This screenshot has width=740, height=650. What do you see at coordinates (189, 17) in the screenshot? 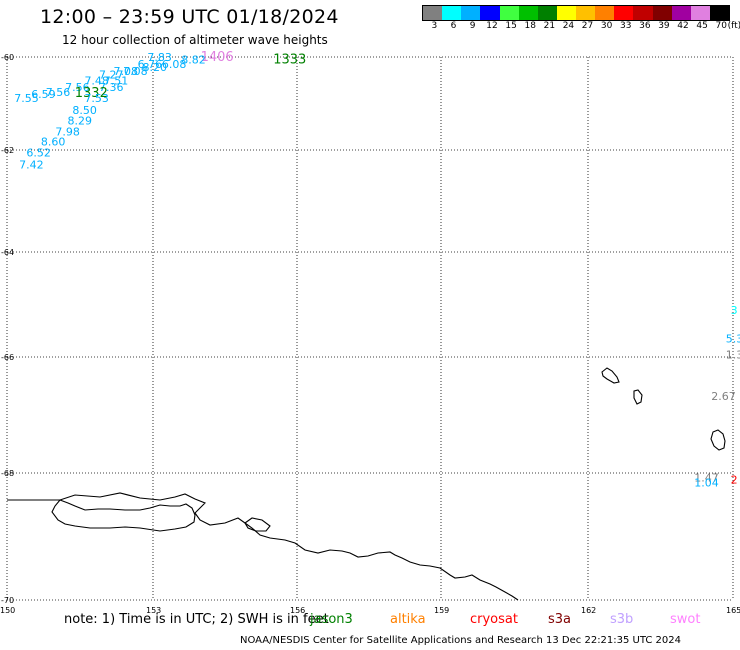
I see `map-title: 12:00 – 23:59 UTC 01/18/2024` at bounding box center [189, 17].